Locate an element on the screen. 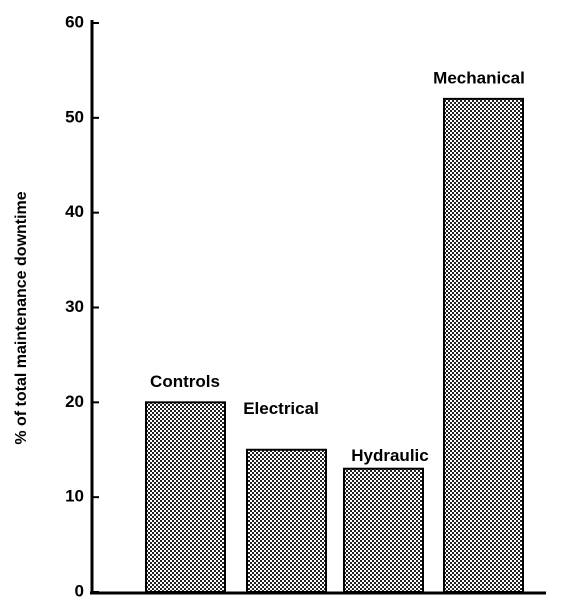 The image size is (563, 604). bar-label: Electrical is located at coordinates (281, 408).